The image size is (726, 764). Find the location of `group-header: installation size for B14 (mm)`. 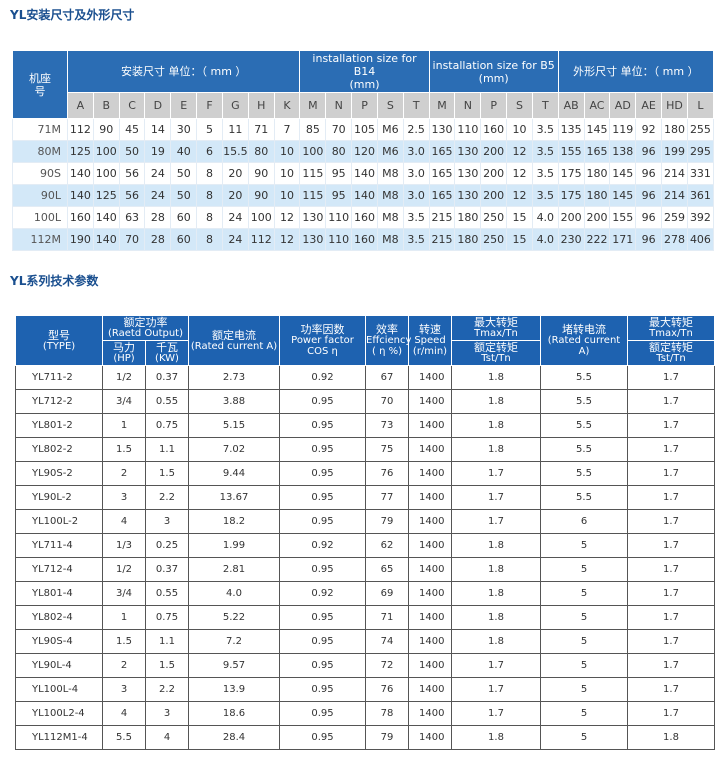

group-header: installation size for B14 (mm) is located at coordinates (364, 71).